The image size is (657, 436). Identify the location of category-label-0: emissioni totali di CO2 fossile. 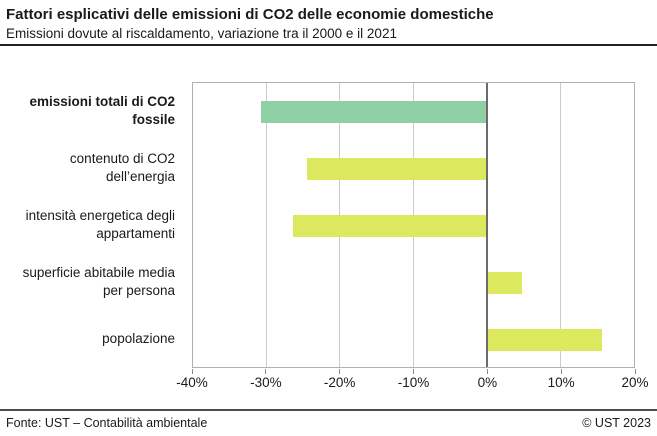
(102, 110).